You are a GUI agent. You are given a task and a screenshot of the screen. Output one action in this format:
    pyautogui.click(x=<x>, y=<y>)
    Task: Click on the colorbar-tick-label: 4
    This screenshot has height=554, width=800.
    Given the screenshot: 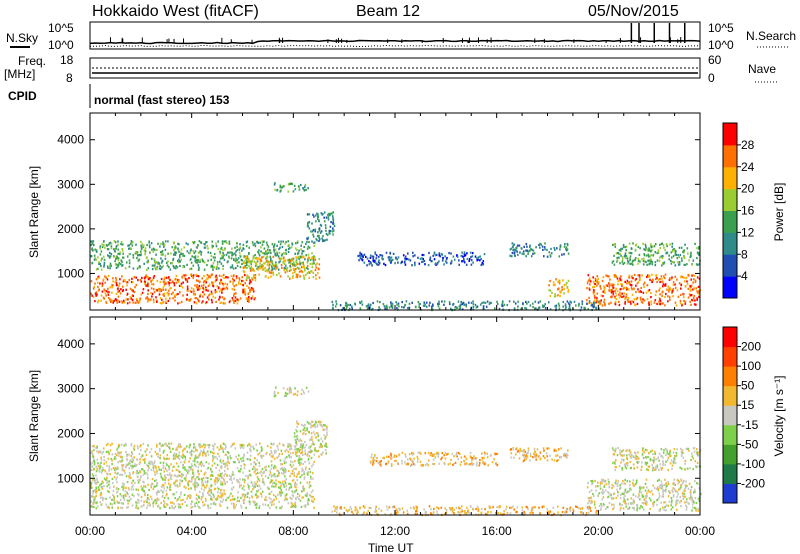 What is the action you would take?
    pyautogui.click(x=744, y=276)
    